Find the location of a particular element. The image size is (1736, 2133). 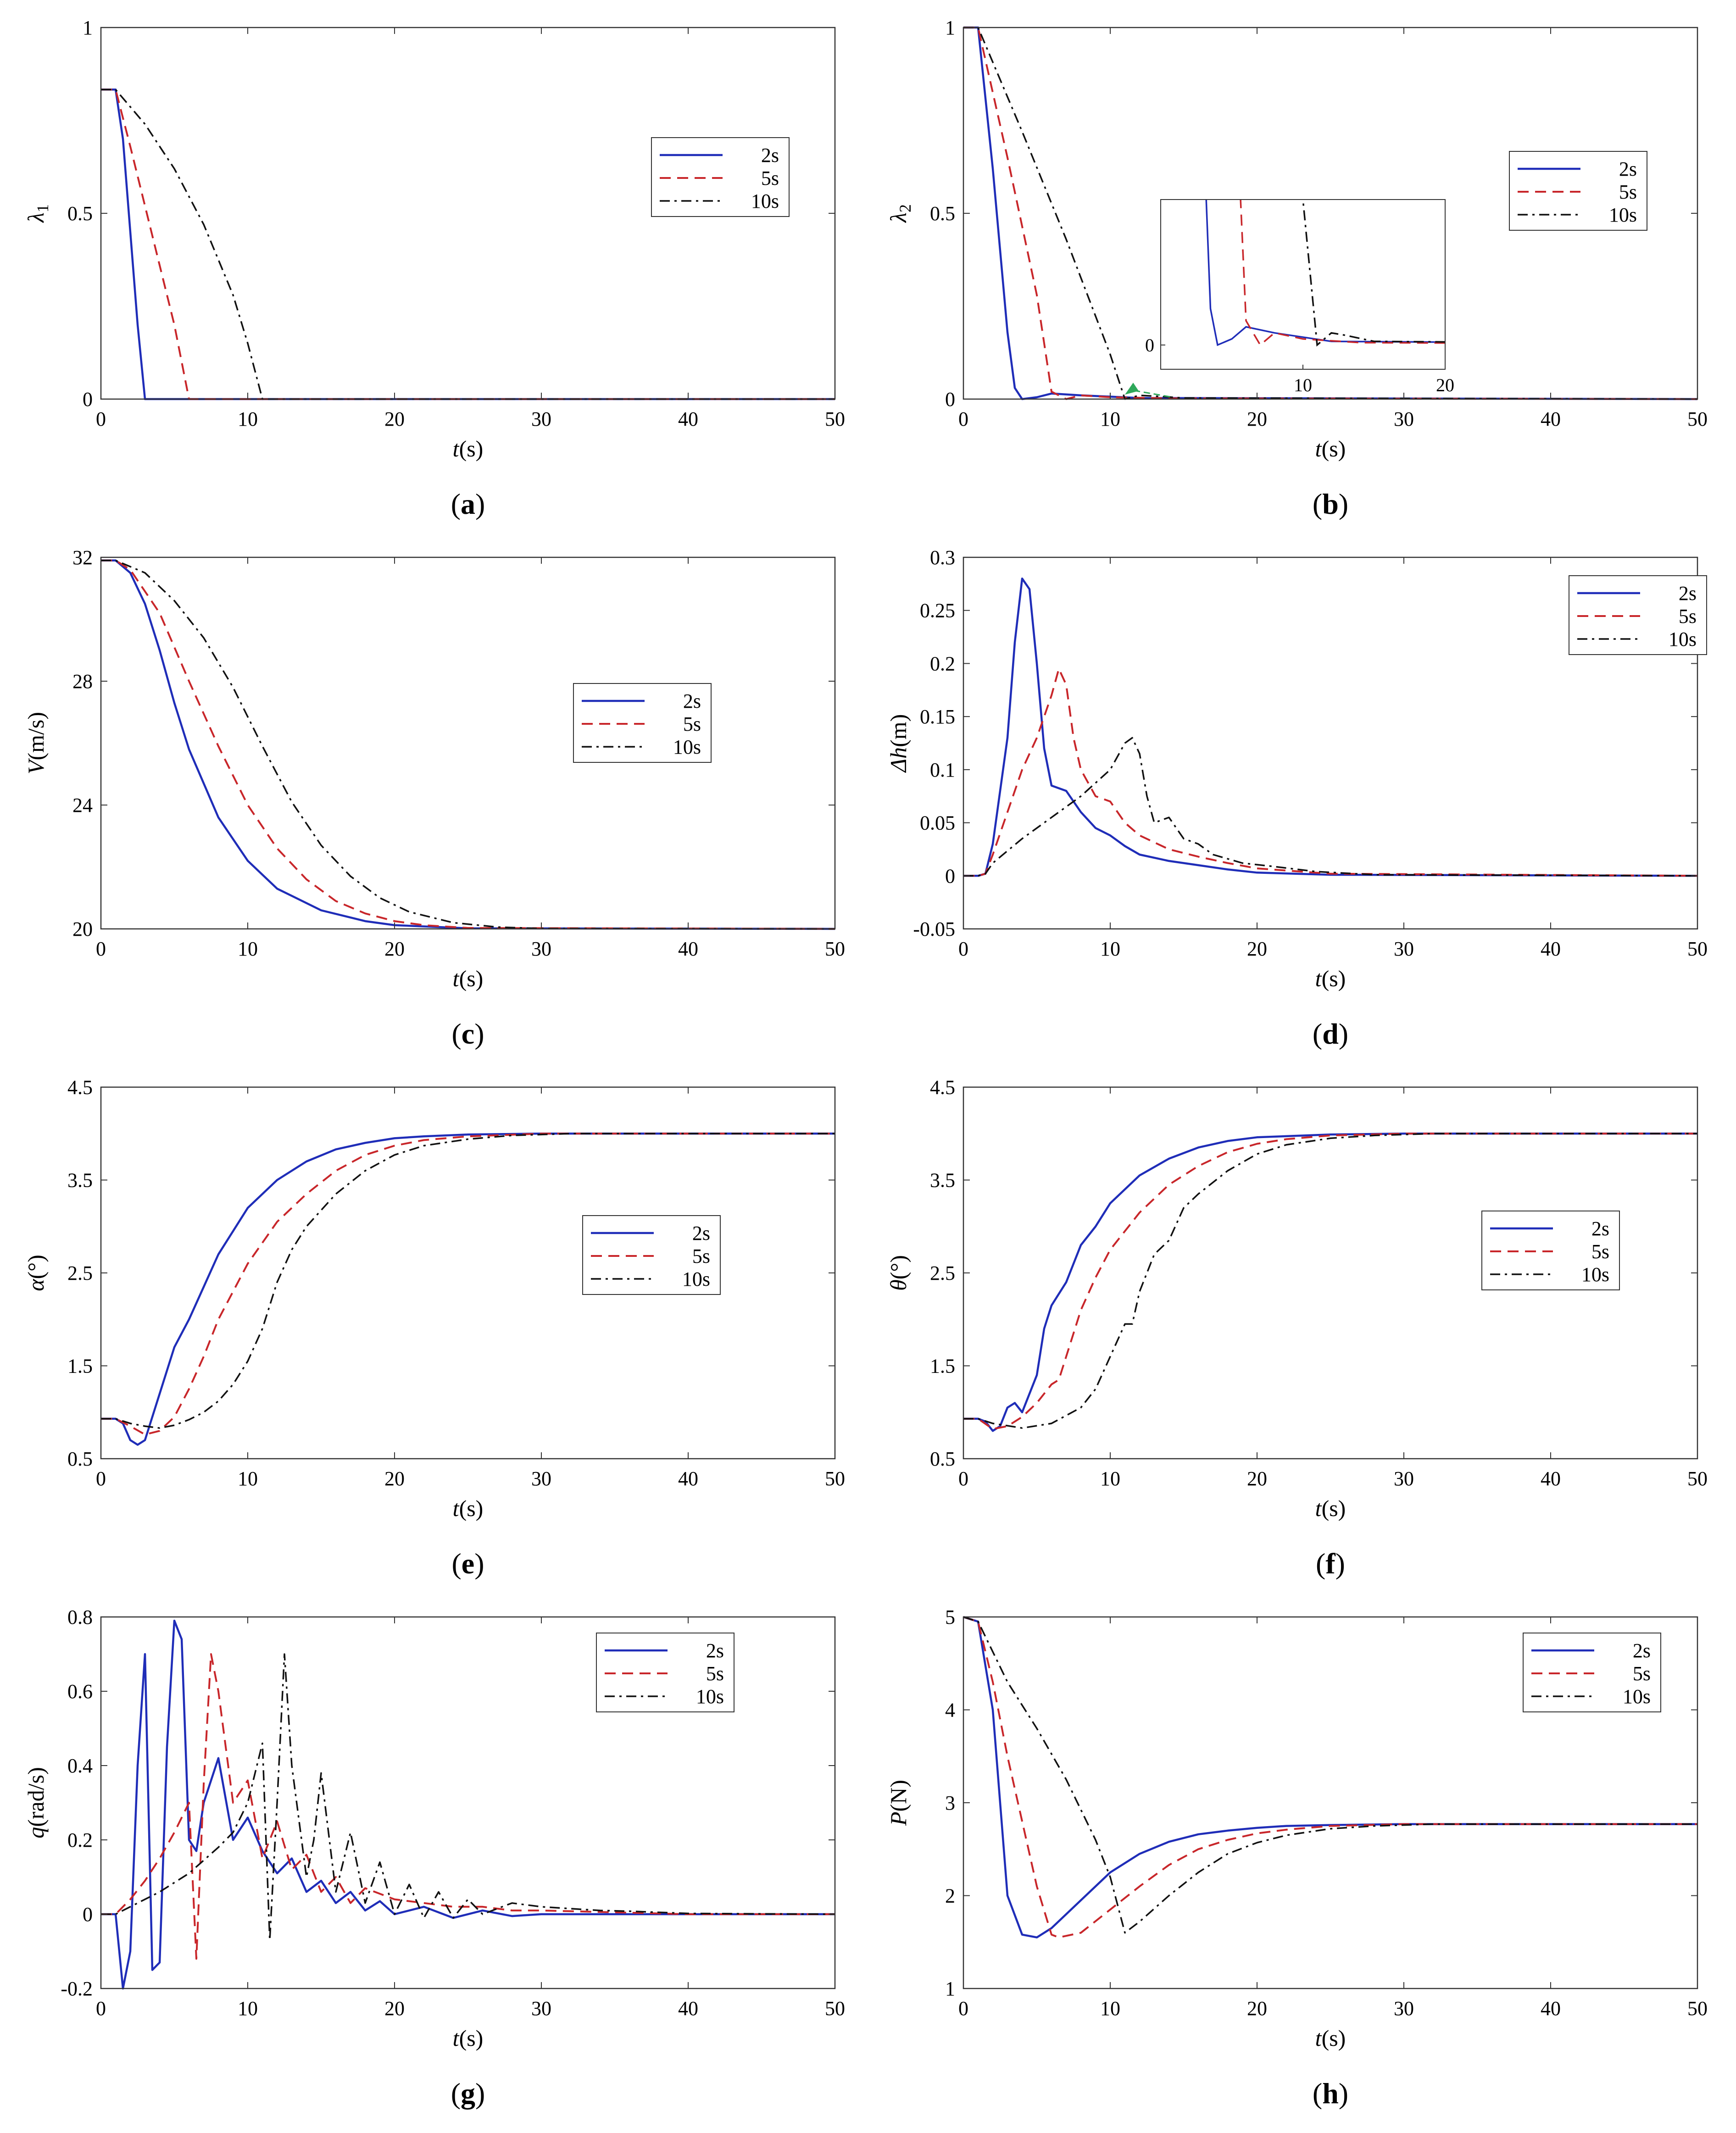

figure-caption: (f) is located at coordinates (1331, 1563).